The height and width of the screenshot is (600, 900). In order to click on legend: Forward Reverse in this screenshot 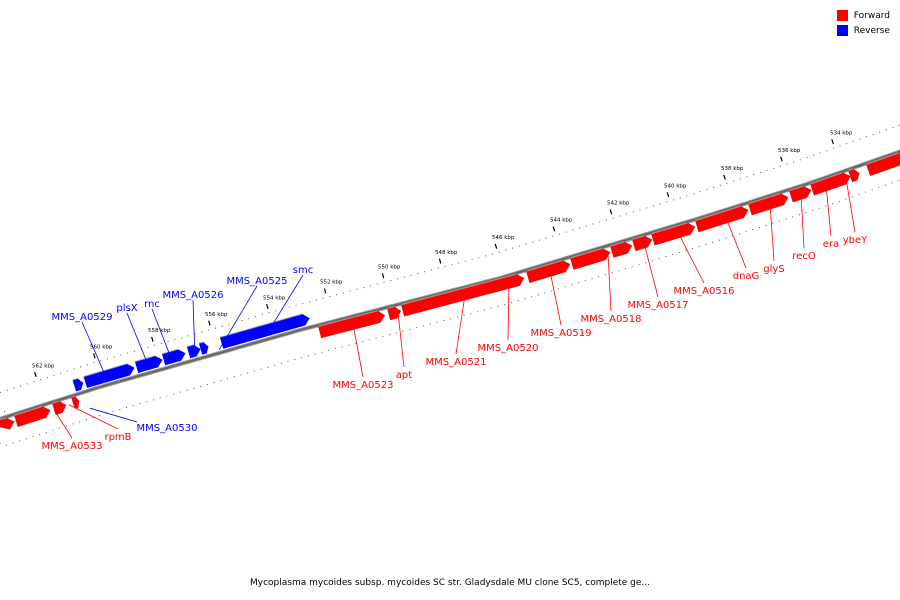, I will do `click(863, 23)`.